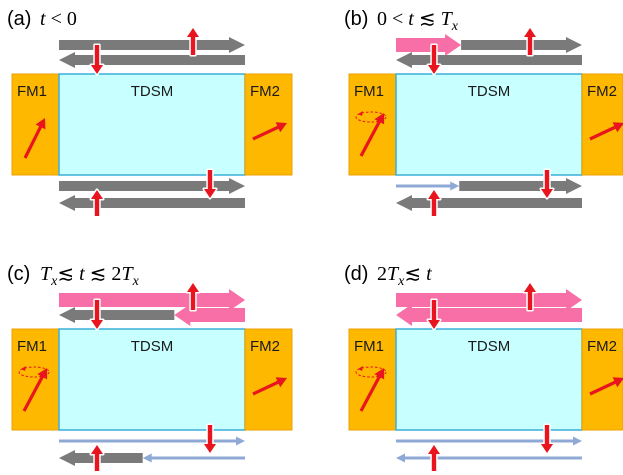  I want to click on panel-condition: t < 0, so click(58, 19).